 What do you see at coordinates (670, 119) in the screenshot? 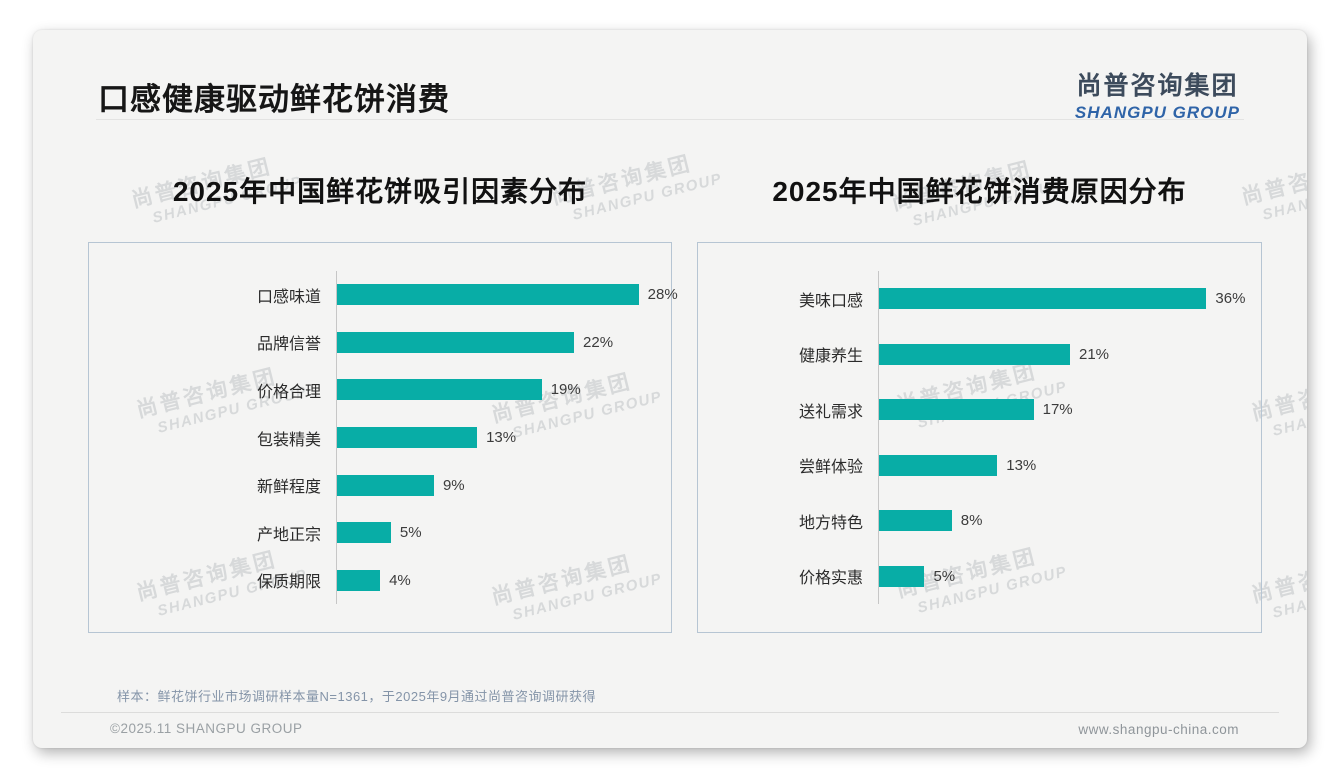
I see `header-divider` at bounding box center [670, 119].